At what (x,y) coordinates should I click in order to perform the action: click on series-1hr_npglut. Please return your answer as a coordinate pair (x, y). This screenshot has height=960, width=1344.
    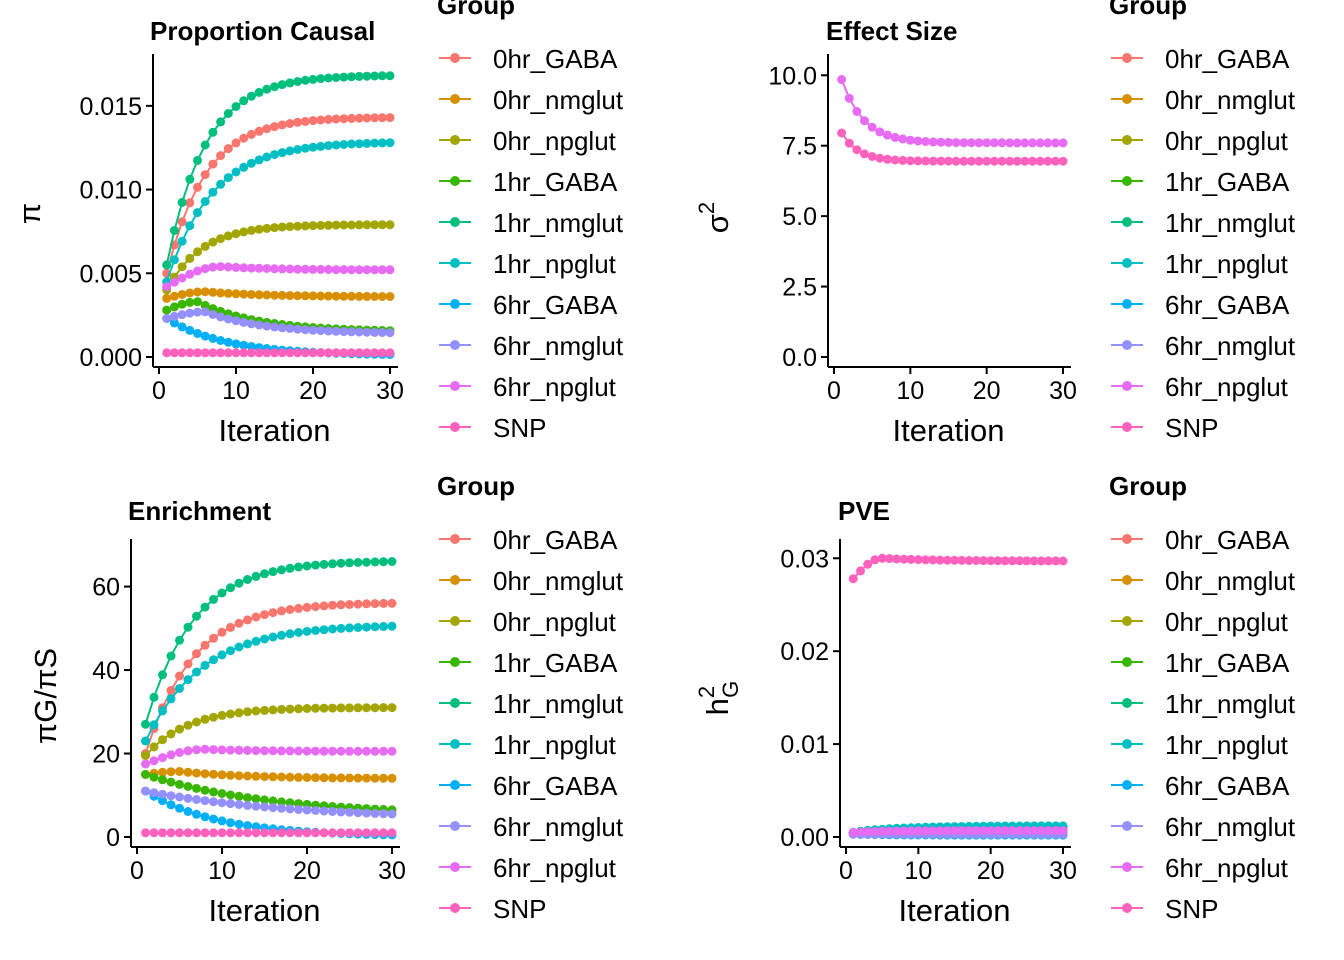
    Looking at the image, I should click on (269, 683).